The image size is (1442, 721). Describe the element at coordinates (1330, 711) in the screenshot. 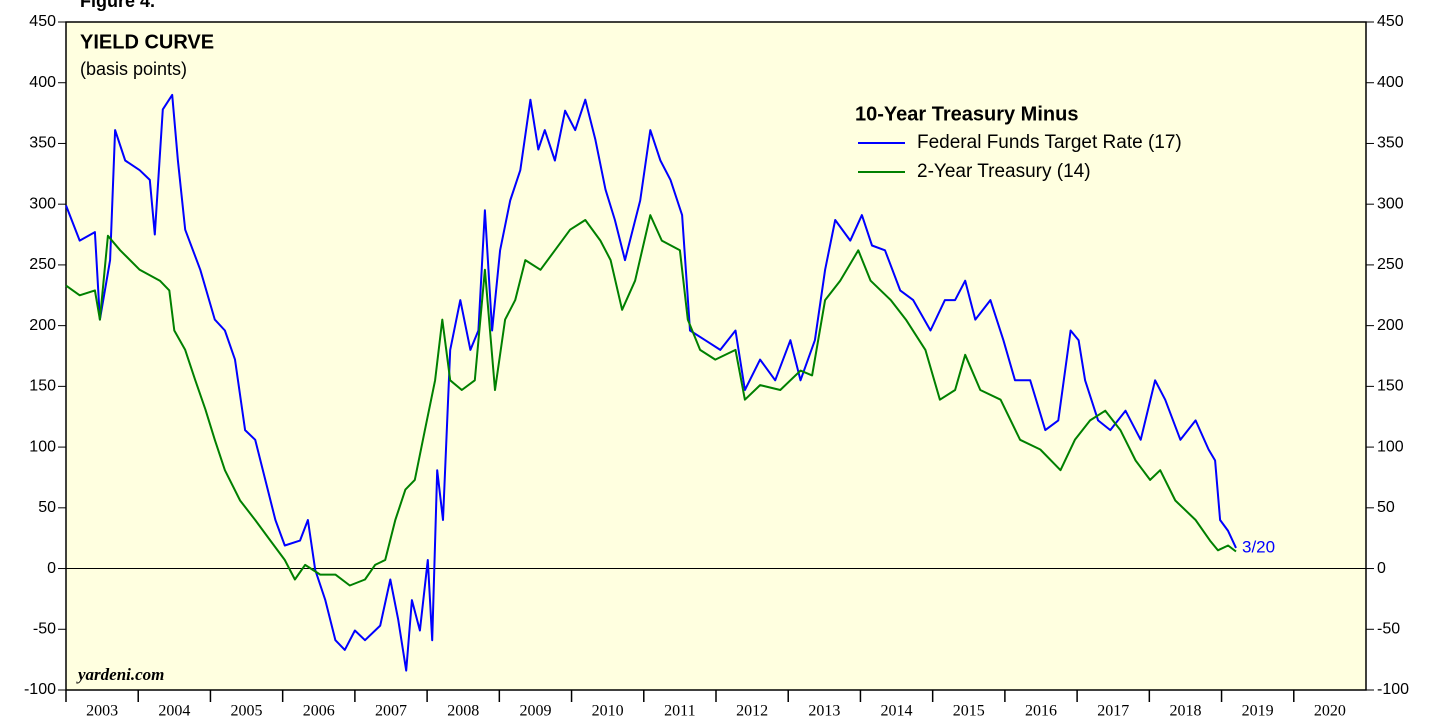

I see `x-tick-label: 2020` at that location.